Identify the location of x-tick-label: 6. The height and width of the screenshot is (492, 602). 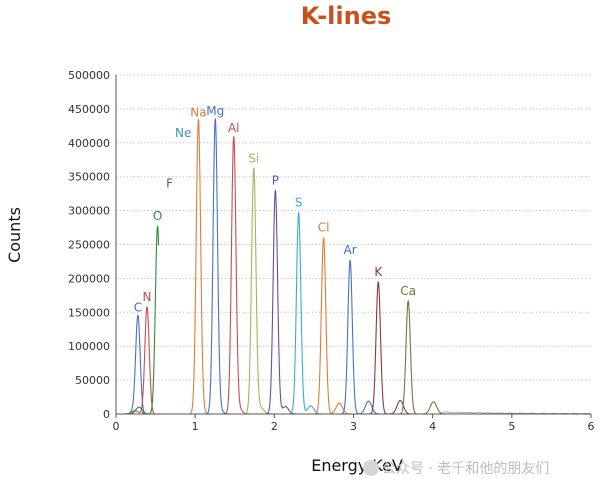
(591, 426).